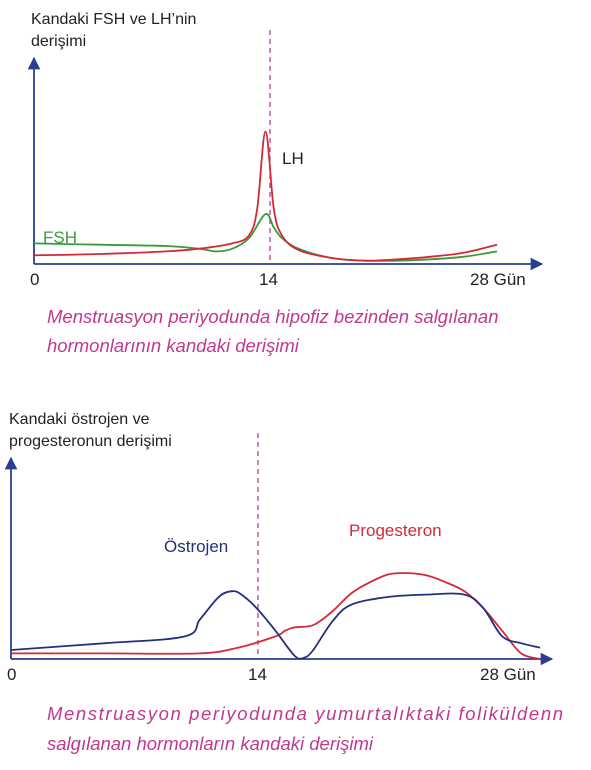 This screenshot has height=770, width=591. I want to click on chart2-series-label-progesteron: Progesteron, so click(395, 530).